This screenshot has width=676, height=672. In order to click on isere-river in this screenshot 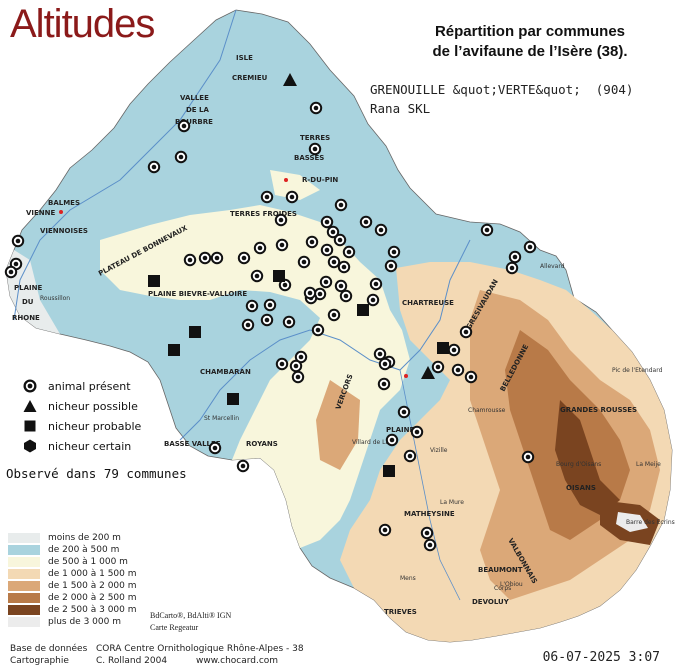, I will do `click(325, 340)`.